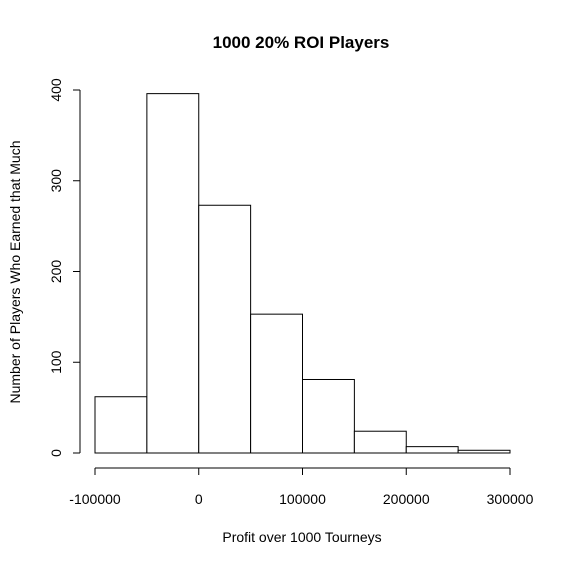  Describe the element at coordinates (301, 487) in the screenshot. I see `x-axis: -100000 0 100000 200000 300000` at that location.